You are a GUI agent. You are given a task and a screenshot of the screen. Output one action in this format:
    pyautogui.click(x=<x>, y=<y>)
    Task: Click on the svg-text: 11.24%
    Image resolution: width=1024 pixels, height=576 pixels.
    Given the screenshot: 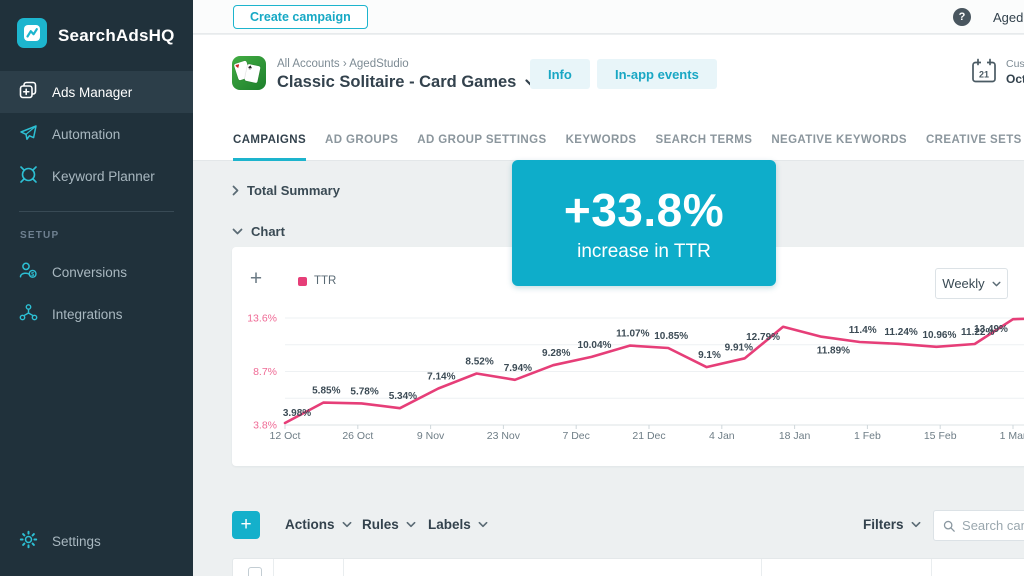 What is the action you would take?
    pyautogui.click(x=900, y=332)
    